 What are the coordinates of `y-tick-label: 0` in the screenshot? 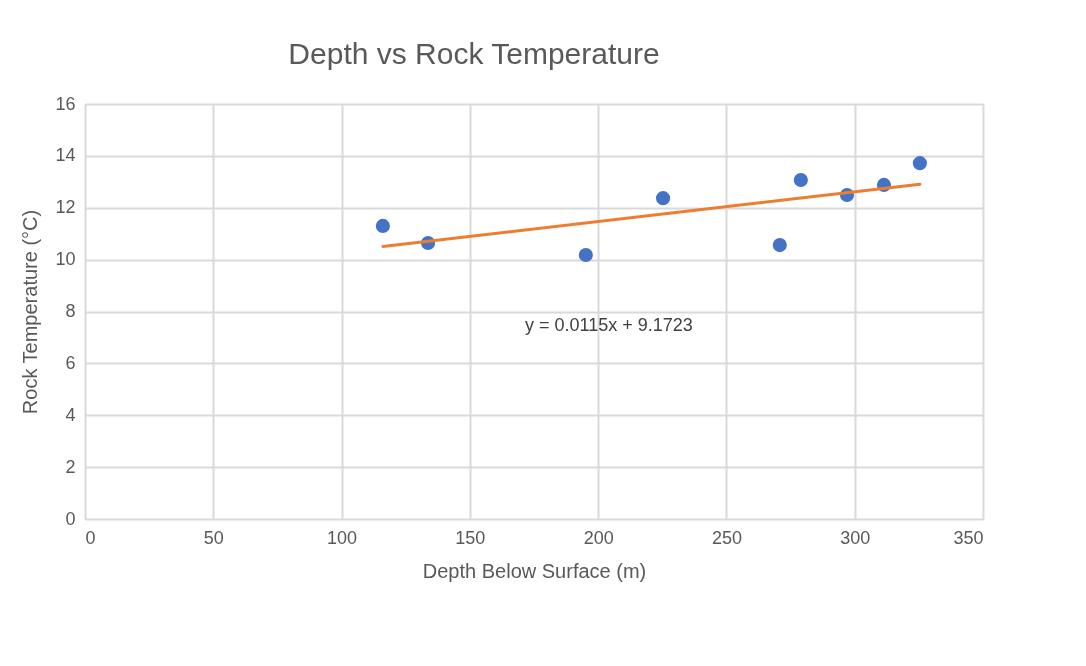 It's located at (70, 518).